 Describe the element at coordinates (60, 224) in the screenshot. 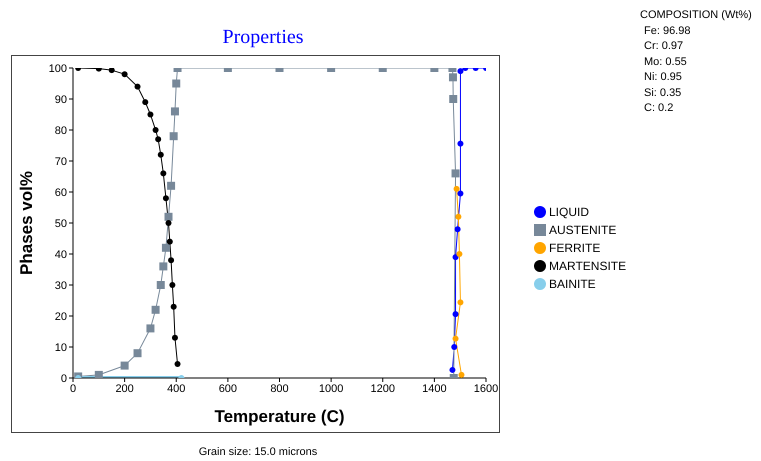

I see `y-tick-label: 50` at that location.